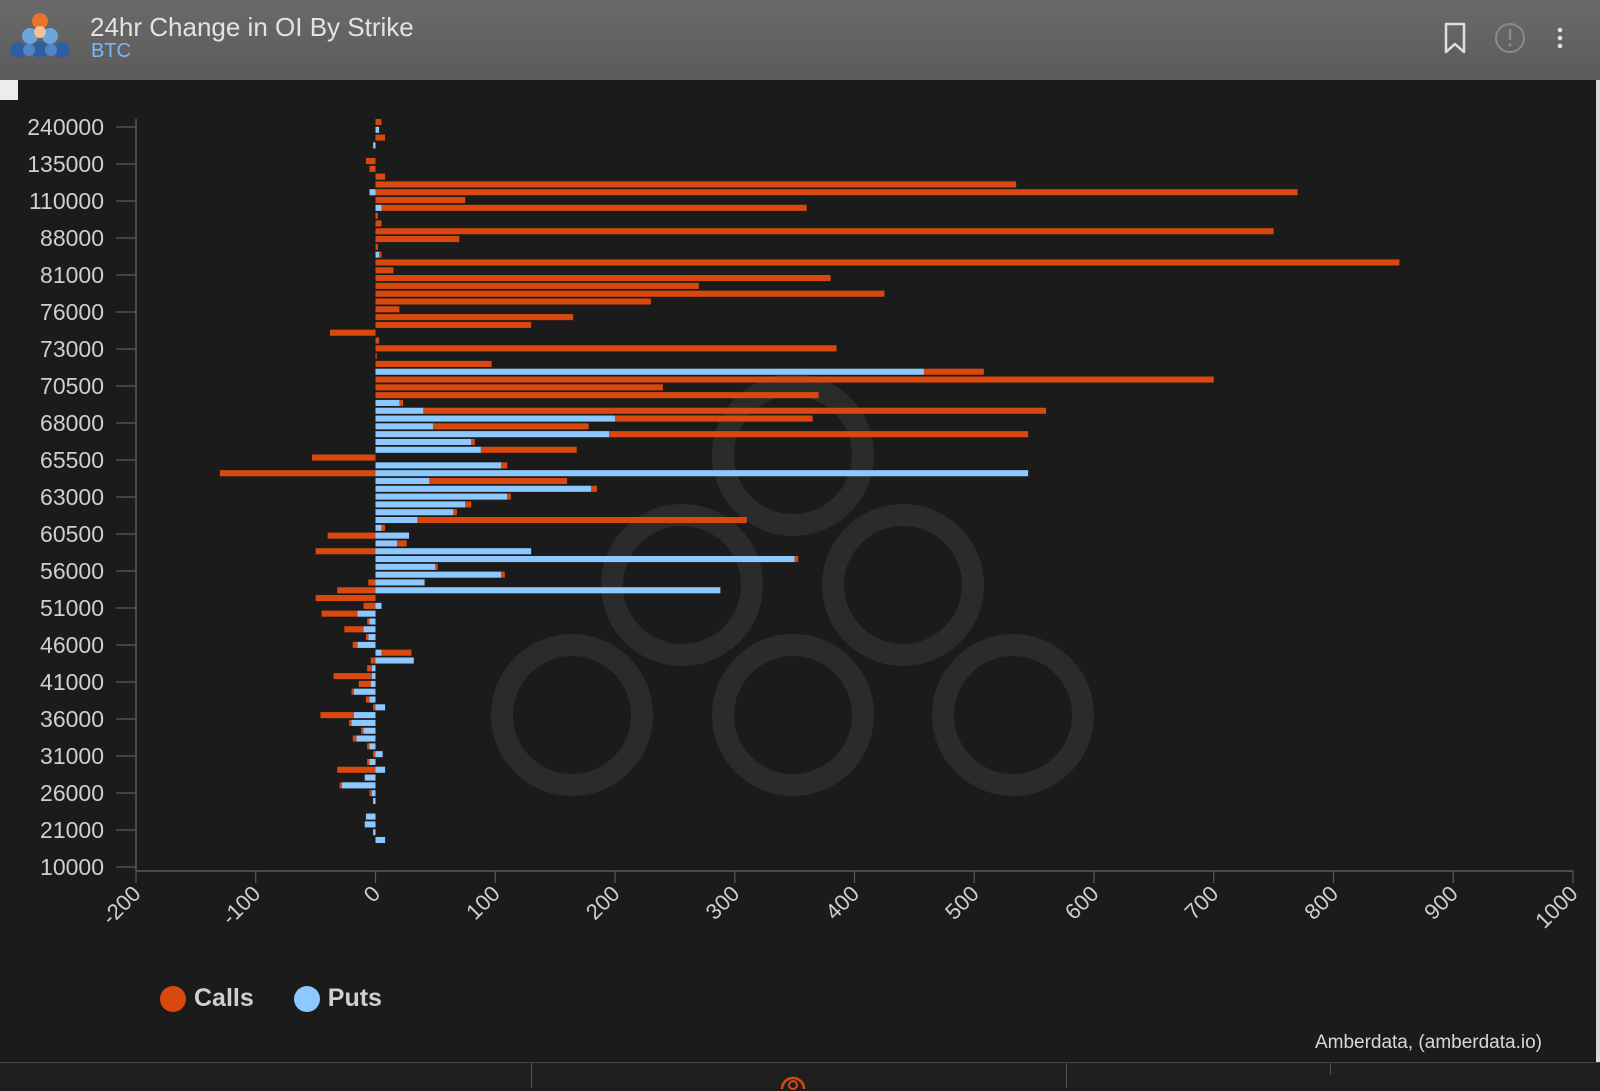  Describe the element at coordinates (72, 238) in the screenshot. I see `y-tick-label: 88000` at that location.